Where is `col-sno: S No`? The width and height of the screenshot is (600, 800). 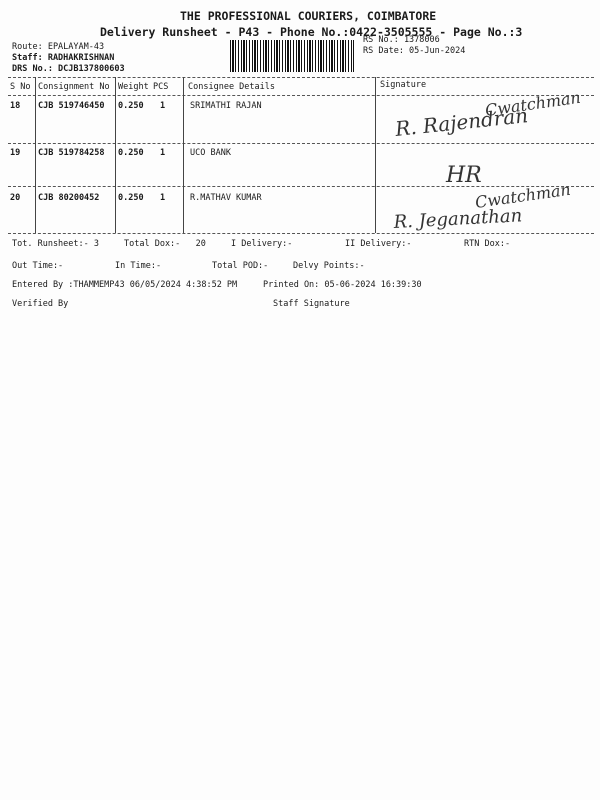
col-sno: S No is located at coordinates (20, 87).